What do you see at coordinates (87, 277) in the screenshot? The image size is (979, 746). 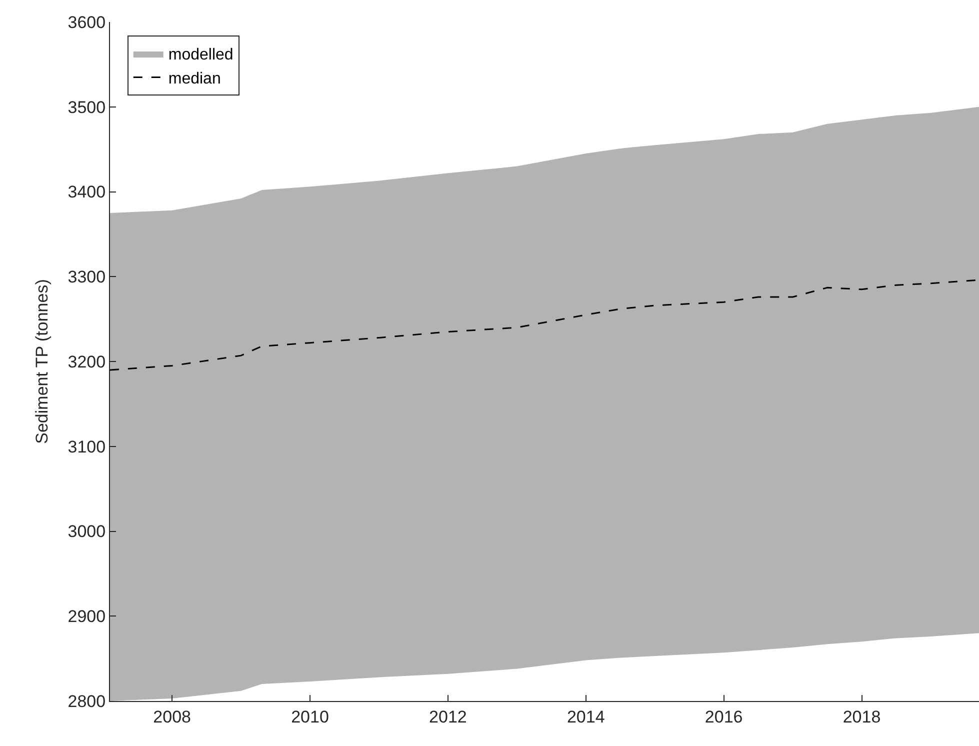 I see `y-tick-label: 3300` at bounding box center [87, 277].